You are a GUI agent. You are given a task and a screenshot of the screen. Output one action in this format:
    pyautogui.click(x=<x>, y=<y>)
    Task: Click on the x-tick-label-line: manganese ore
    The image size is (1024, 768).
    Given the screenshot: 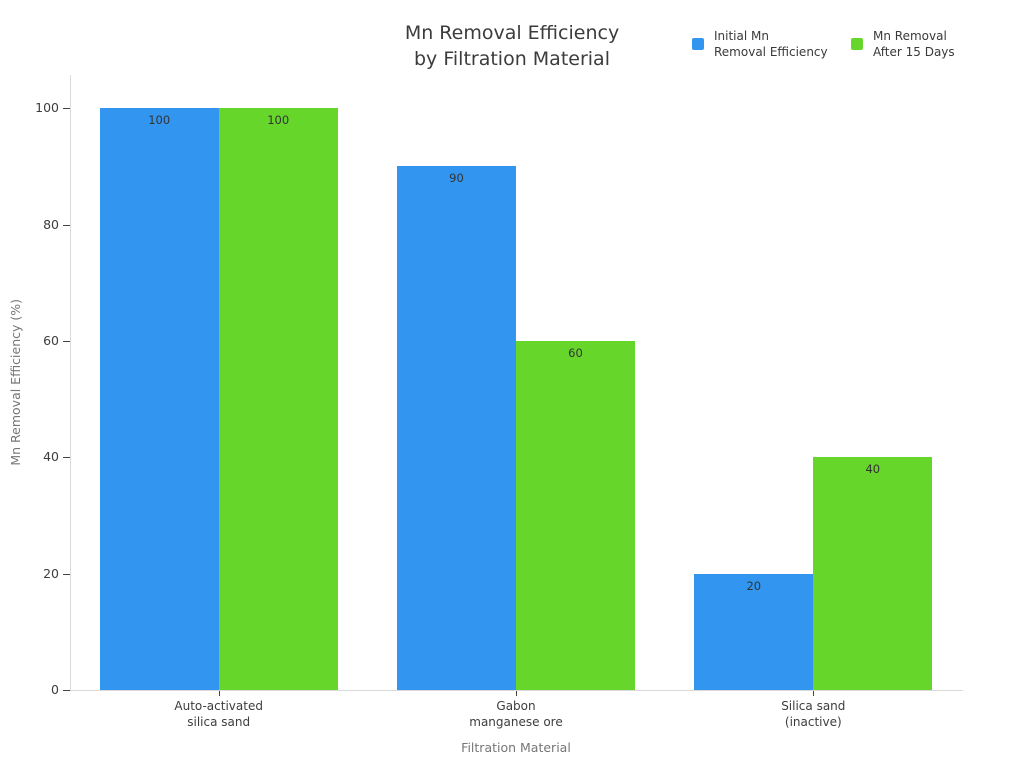 What is the action you would take?
    pyautogui.click(x=516, y=722)
    